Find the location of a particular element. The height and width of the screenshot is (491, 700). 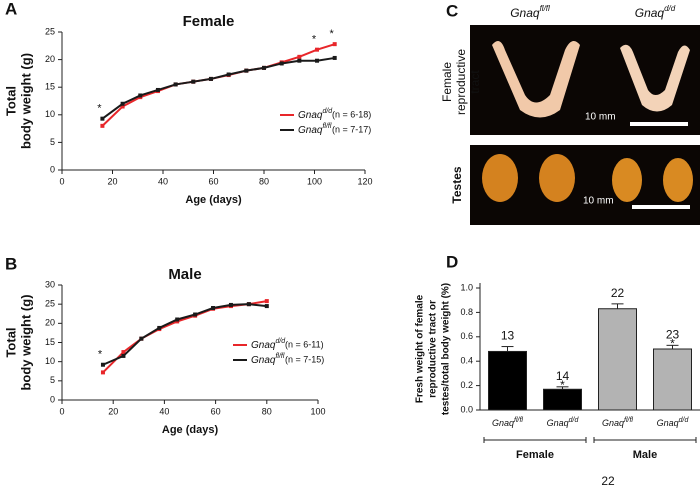

y-tick-label: 25 is located at coordinates (50, 304).